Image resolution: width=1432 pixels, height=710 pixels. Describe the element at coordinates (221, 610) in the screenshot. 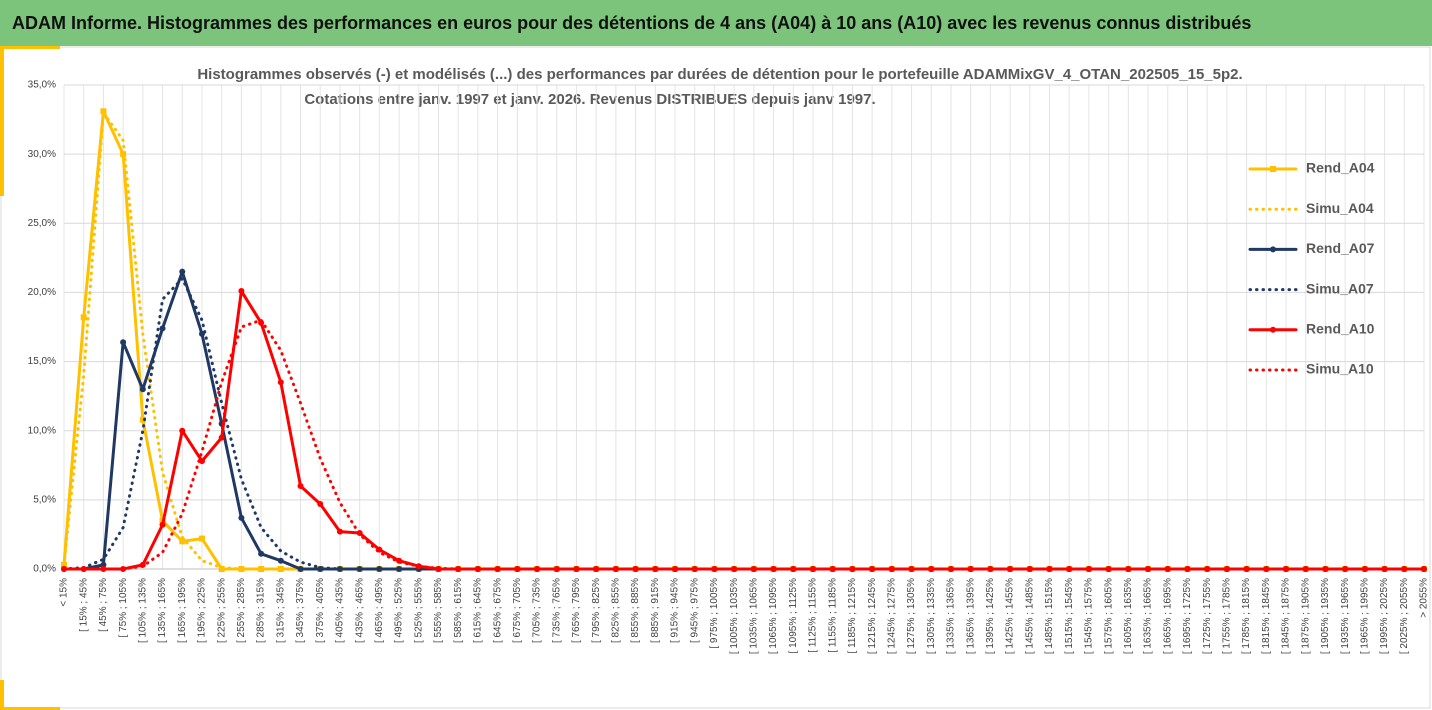

I see `x-tick-label: [ 225% ; 255%` at that location.